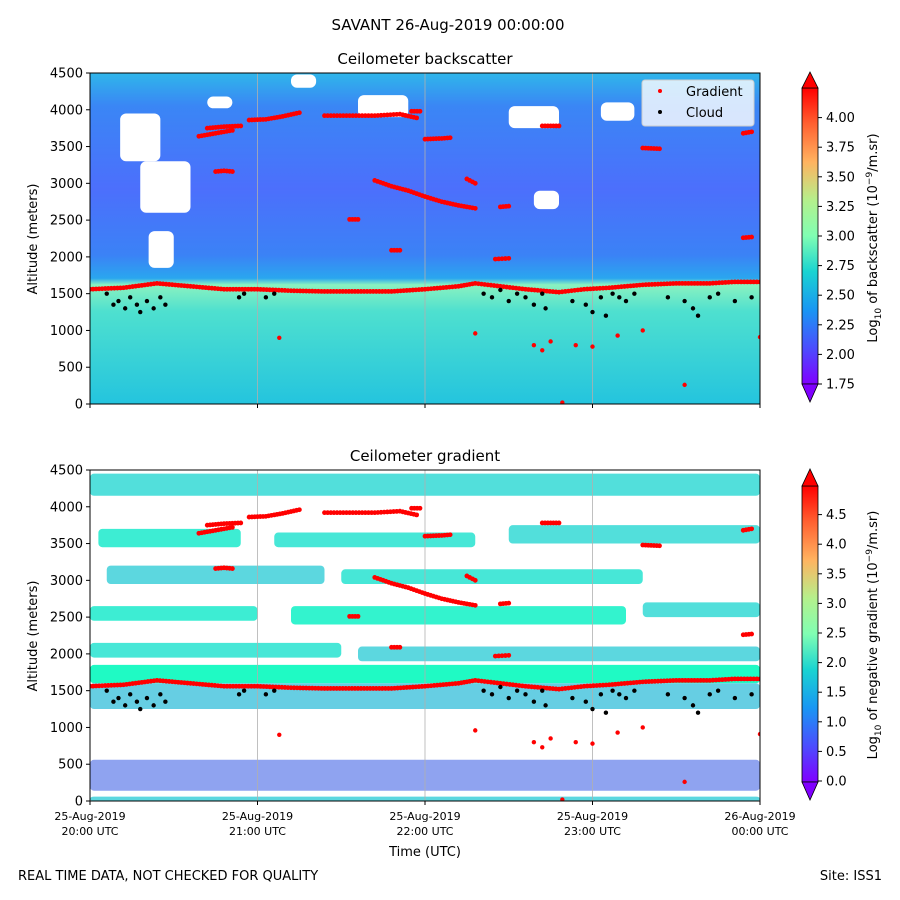  What do you see at coordinates (79, 802) in the screenshot?
I see `y-tick-label: 0` at bounding box center [79, 802].